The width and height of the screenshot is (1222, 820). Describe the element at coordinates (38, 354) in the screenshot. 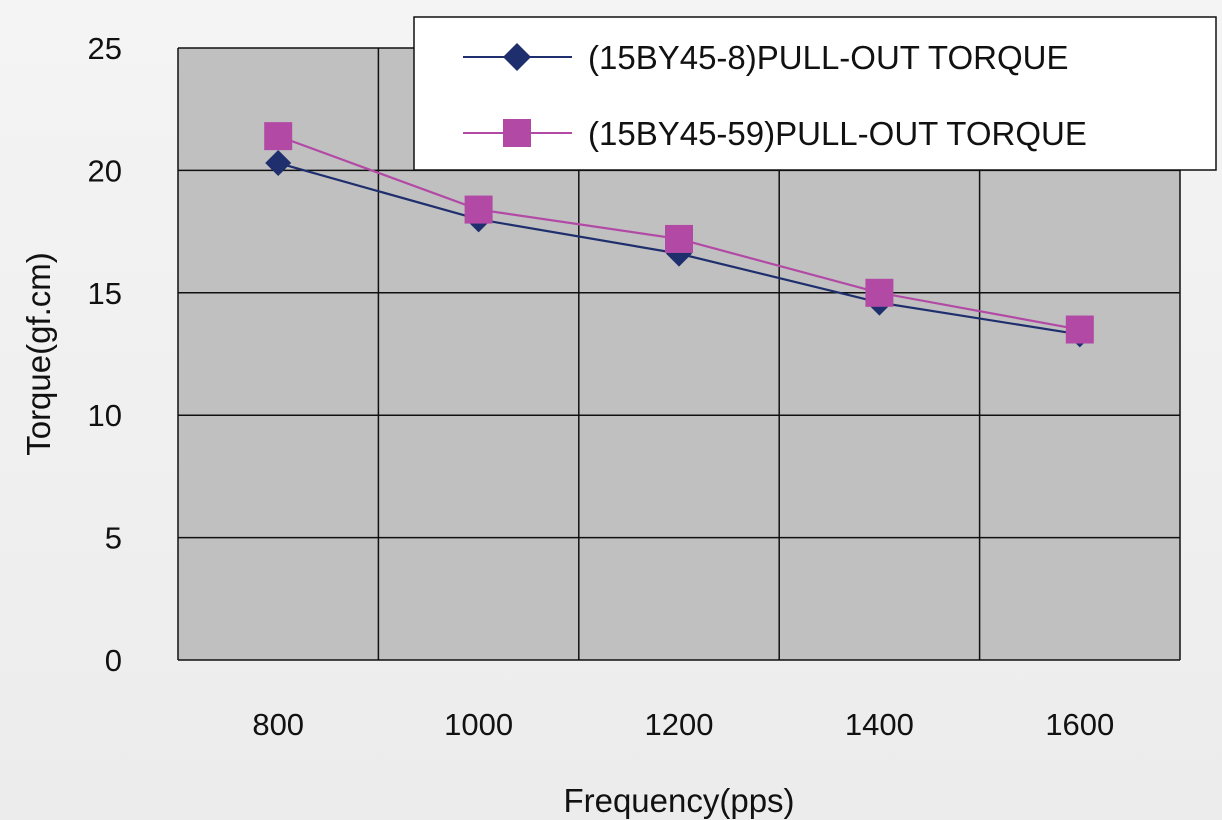

I see `y-axis-title: Torque(gf.cm)` at that location.